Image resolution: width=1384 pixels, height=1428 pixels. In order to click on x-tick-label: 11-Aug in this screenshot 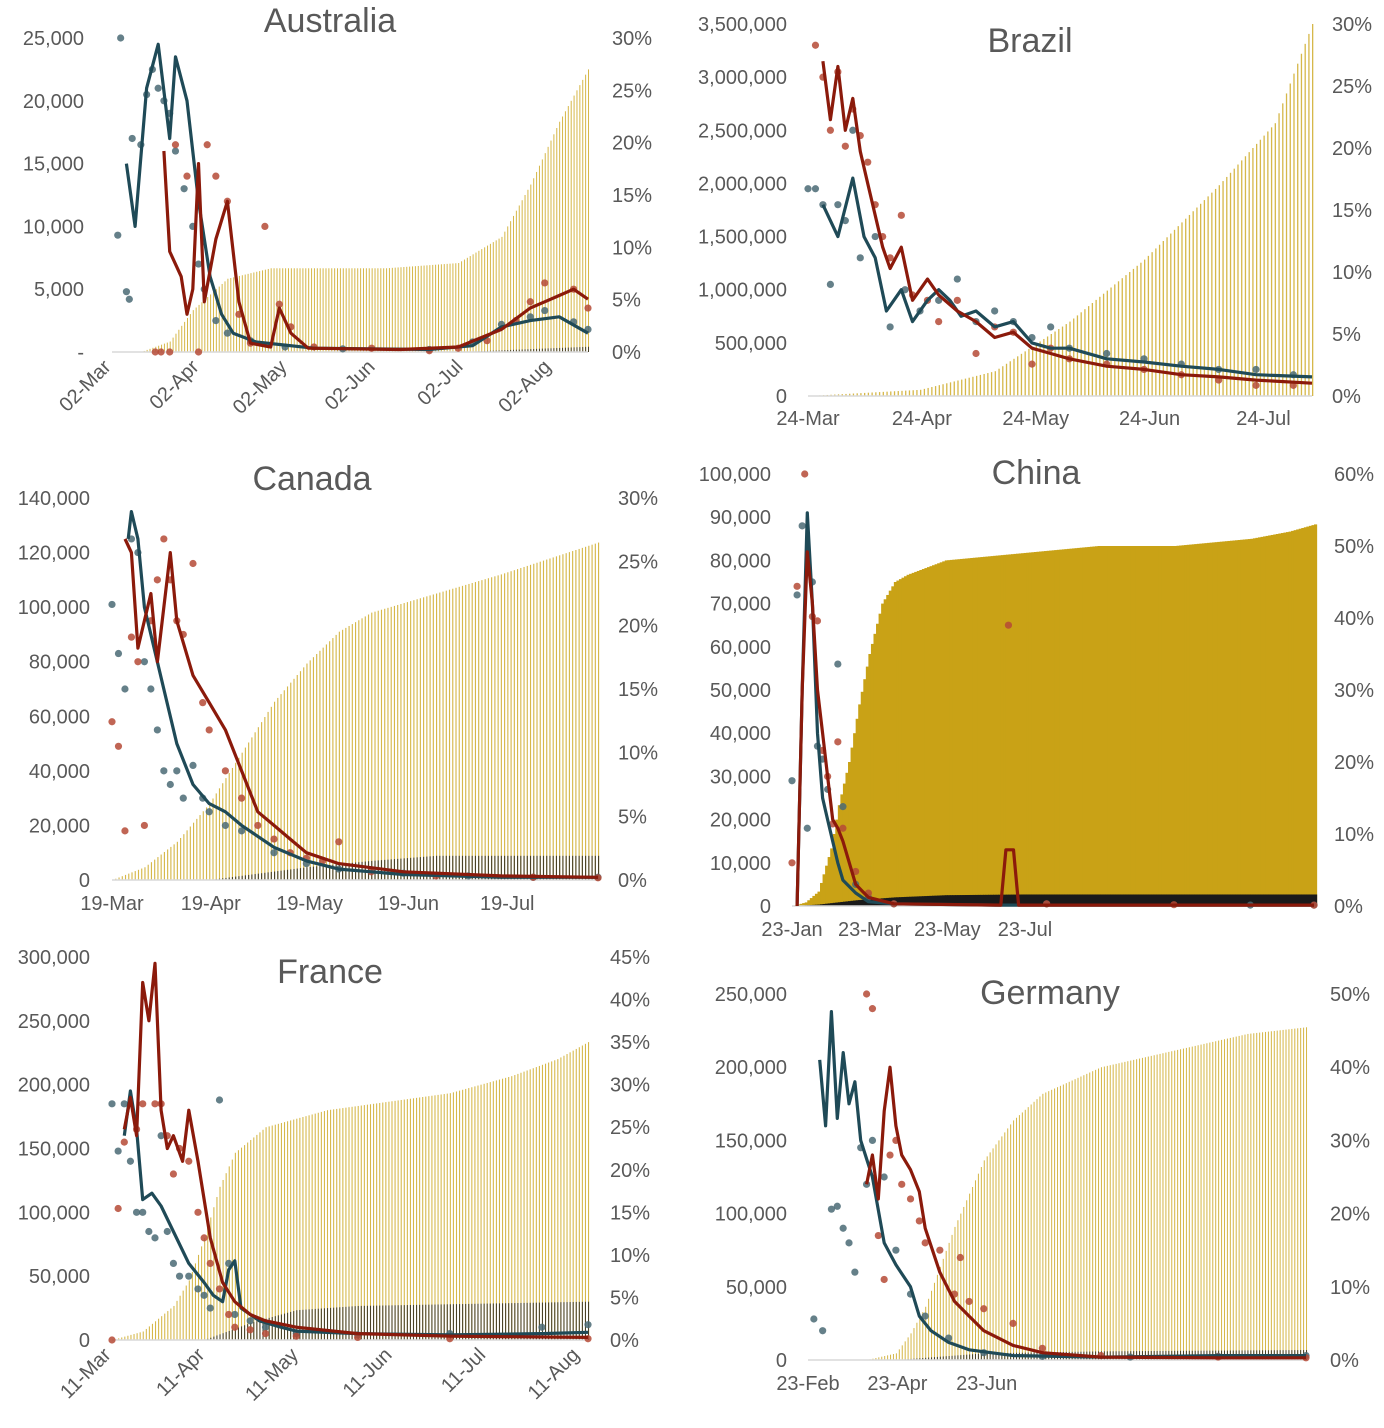, I will do `click(554, 1374)`.